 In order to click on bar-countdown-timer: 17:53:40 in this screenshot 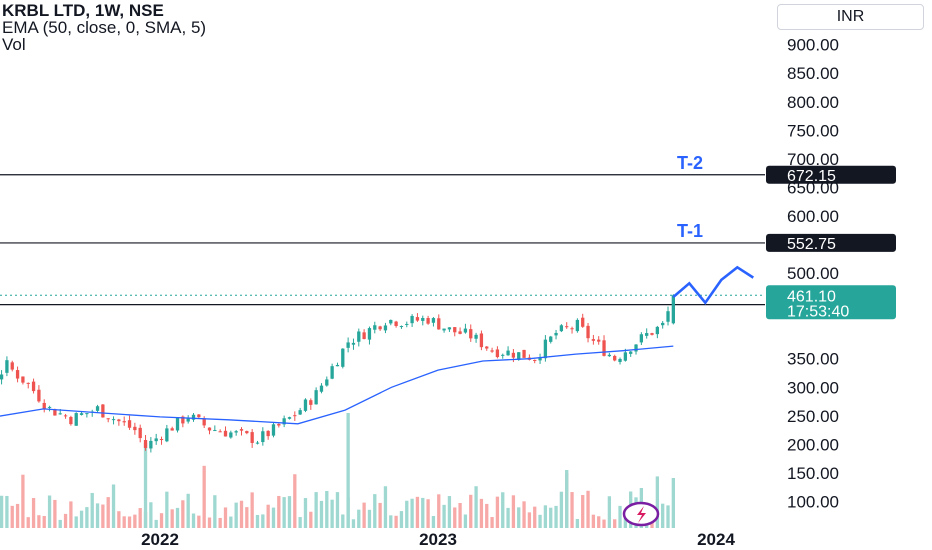, I will do `click(818, 311)`.